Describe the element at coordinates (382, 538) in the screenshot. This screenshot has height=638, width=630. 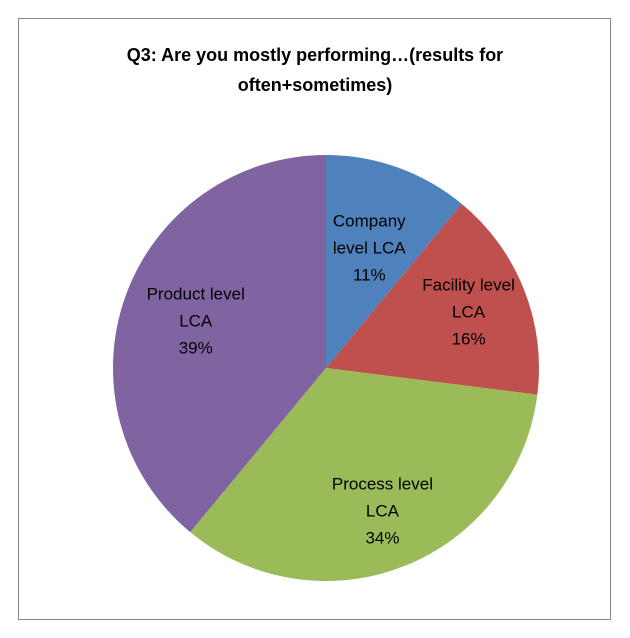
I see `slice-value: 34%` at that location.